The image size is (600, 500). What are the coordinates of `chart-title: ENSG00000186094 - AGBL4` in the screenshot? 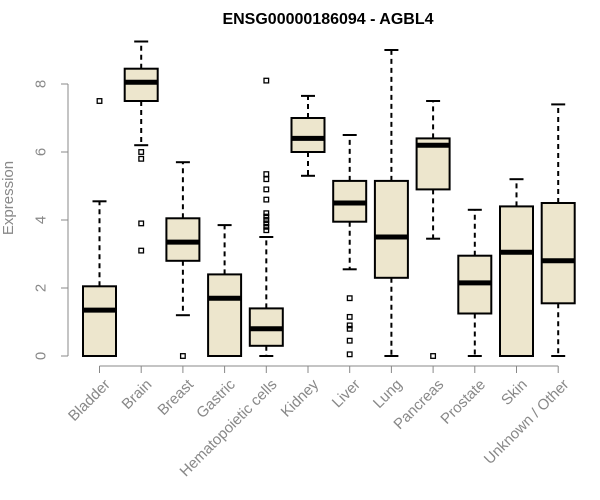 It's located at (327, 19).